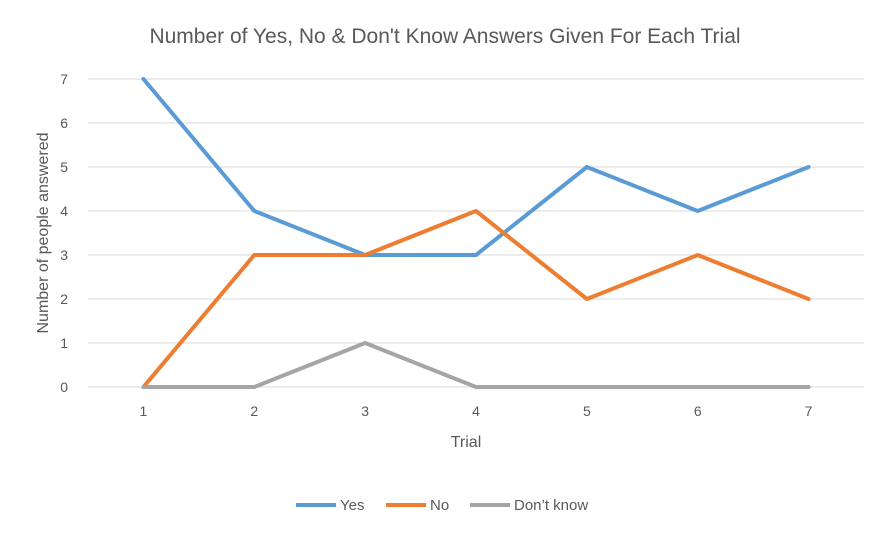  Describe the element at coordinates (809, 411) in the screenshot. I see `x-tick-label: 7` at that location.